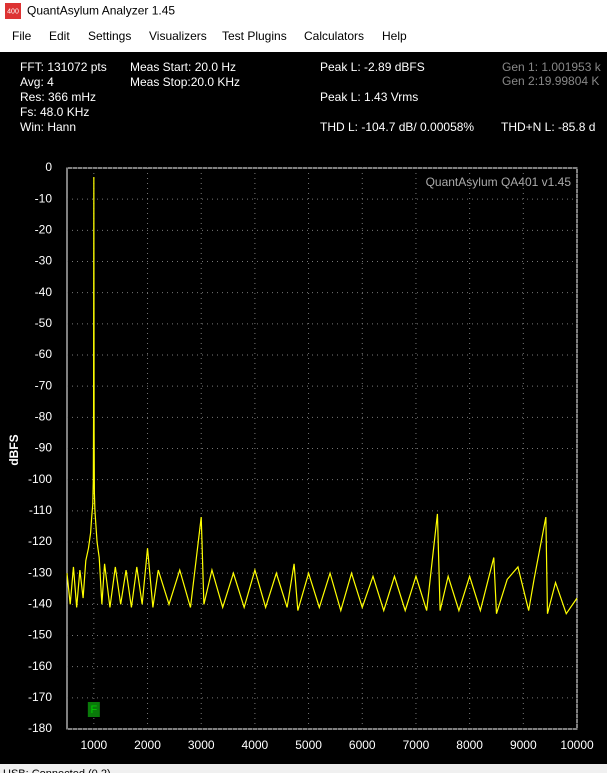 Image resolution: width=607 pixels, height=773 pixels. Describe the element at coordinates (58, 97) in the screenshot. I see `stat-text: Res: 366 mHz` at that location.